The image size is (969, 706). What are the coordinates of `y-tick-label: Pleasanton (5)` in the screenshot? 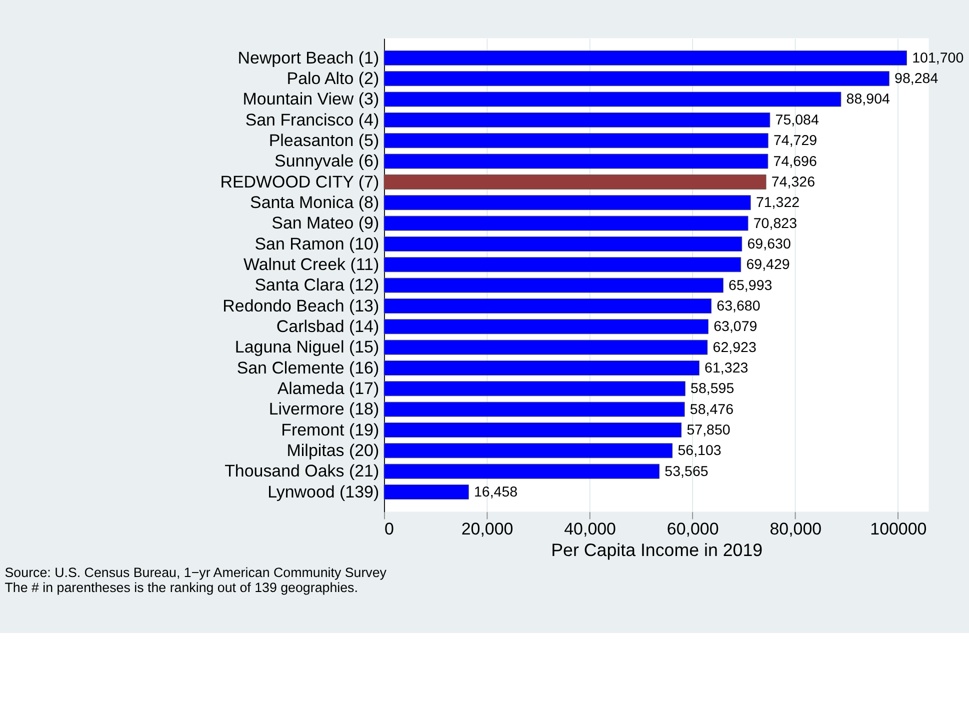 It's located at (324, 140).